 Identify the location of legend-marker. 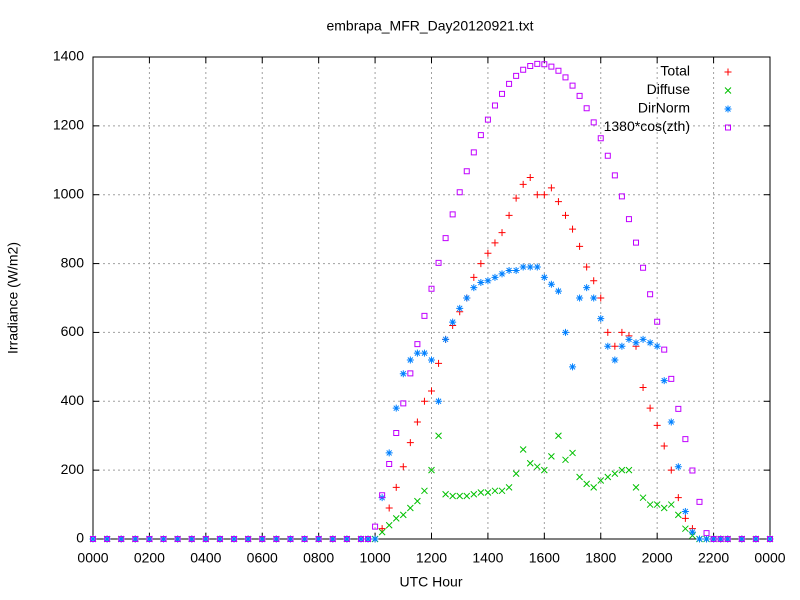
(728, 109).